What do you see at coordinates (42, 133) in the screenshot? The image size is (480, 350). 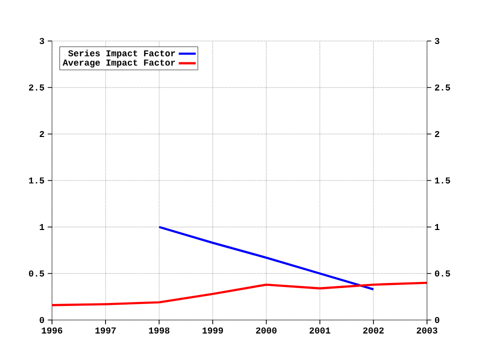 I see `y-tick-label: 2` at bounding box center [42, 133].